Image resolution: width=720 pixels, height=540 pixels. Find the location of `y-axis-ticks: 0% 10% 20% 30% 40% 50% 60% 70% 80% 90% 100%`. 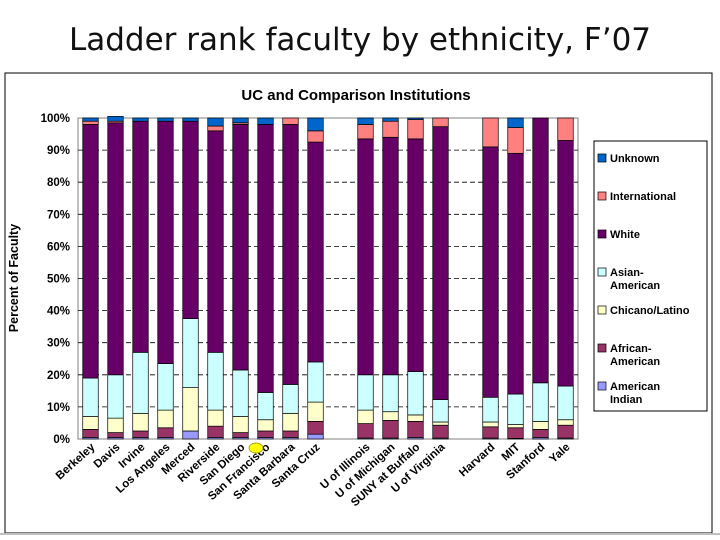

y-axis-ticks: 0% 10% 20% 30% 40% 50% 60% 70% 80% 90% 100% is located at coordinates (55, 279).